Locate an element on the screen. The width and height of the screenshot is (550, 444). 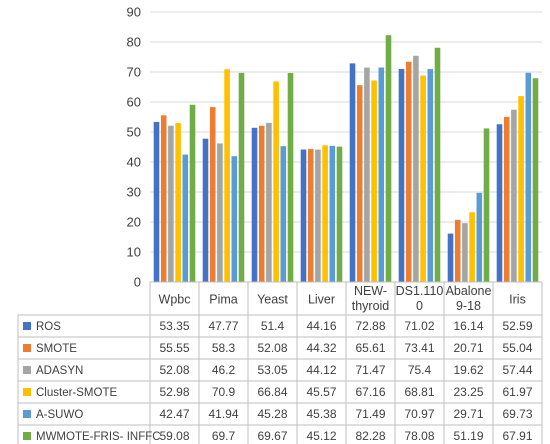
table-cell-value: 52.98 is located at coordinates (174, 392).